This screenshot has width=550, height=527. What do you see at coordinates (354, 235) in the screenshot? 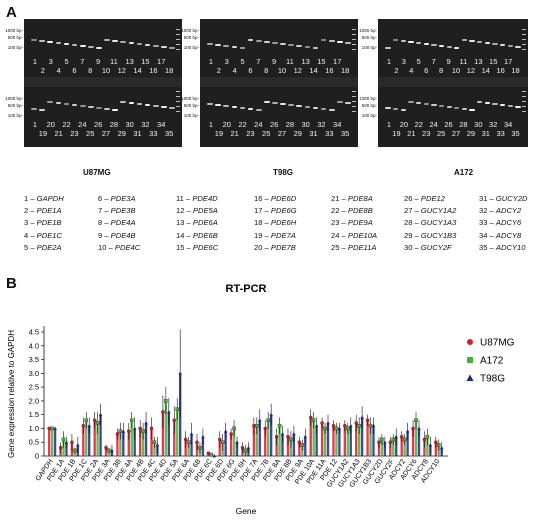
I see `lane-legend-entry: 24 – PDE10A` at bounding box center [354, 235].